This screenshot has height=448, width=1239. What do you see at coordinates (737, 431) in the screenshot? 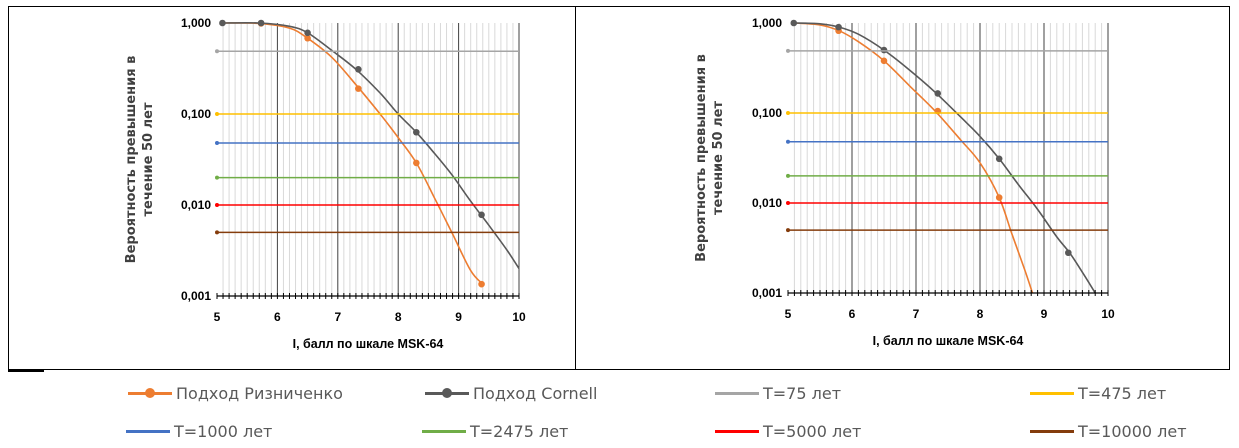
I see `legend-swatch-t5000` at bounding box center [737, 431].